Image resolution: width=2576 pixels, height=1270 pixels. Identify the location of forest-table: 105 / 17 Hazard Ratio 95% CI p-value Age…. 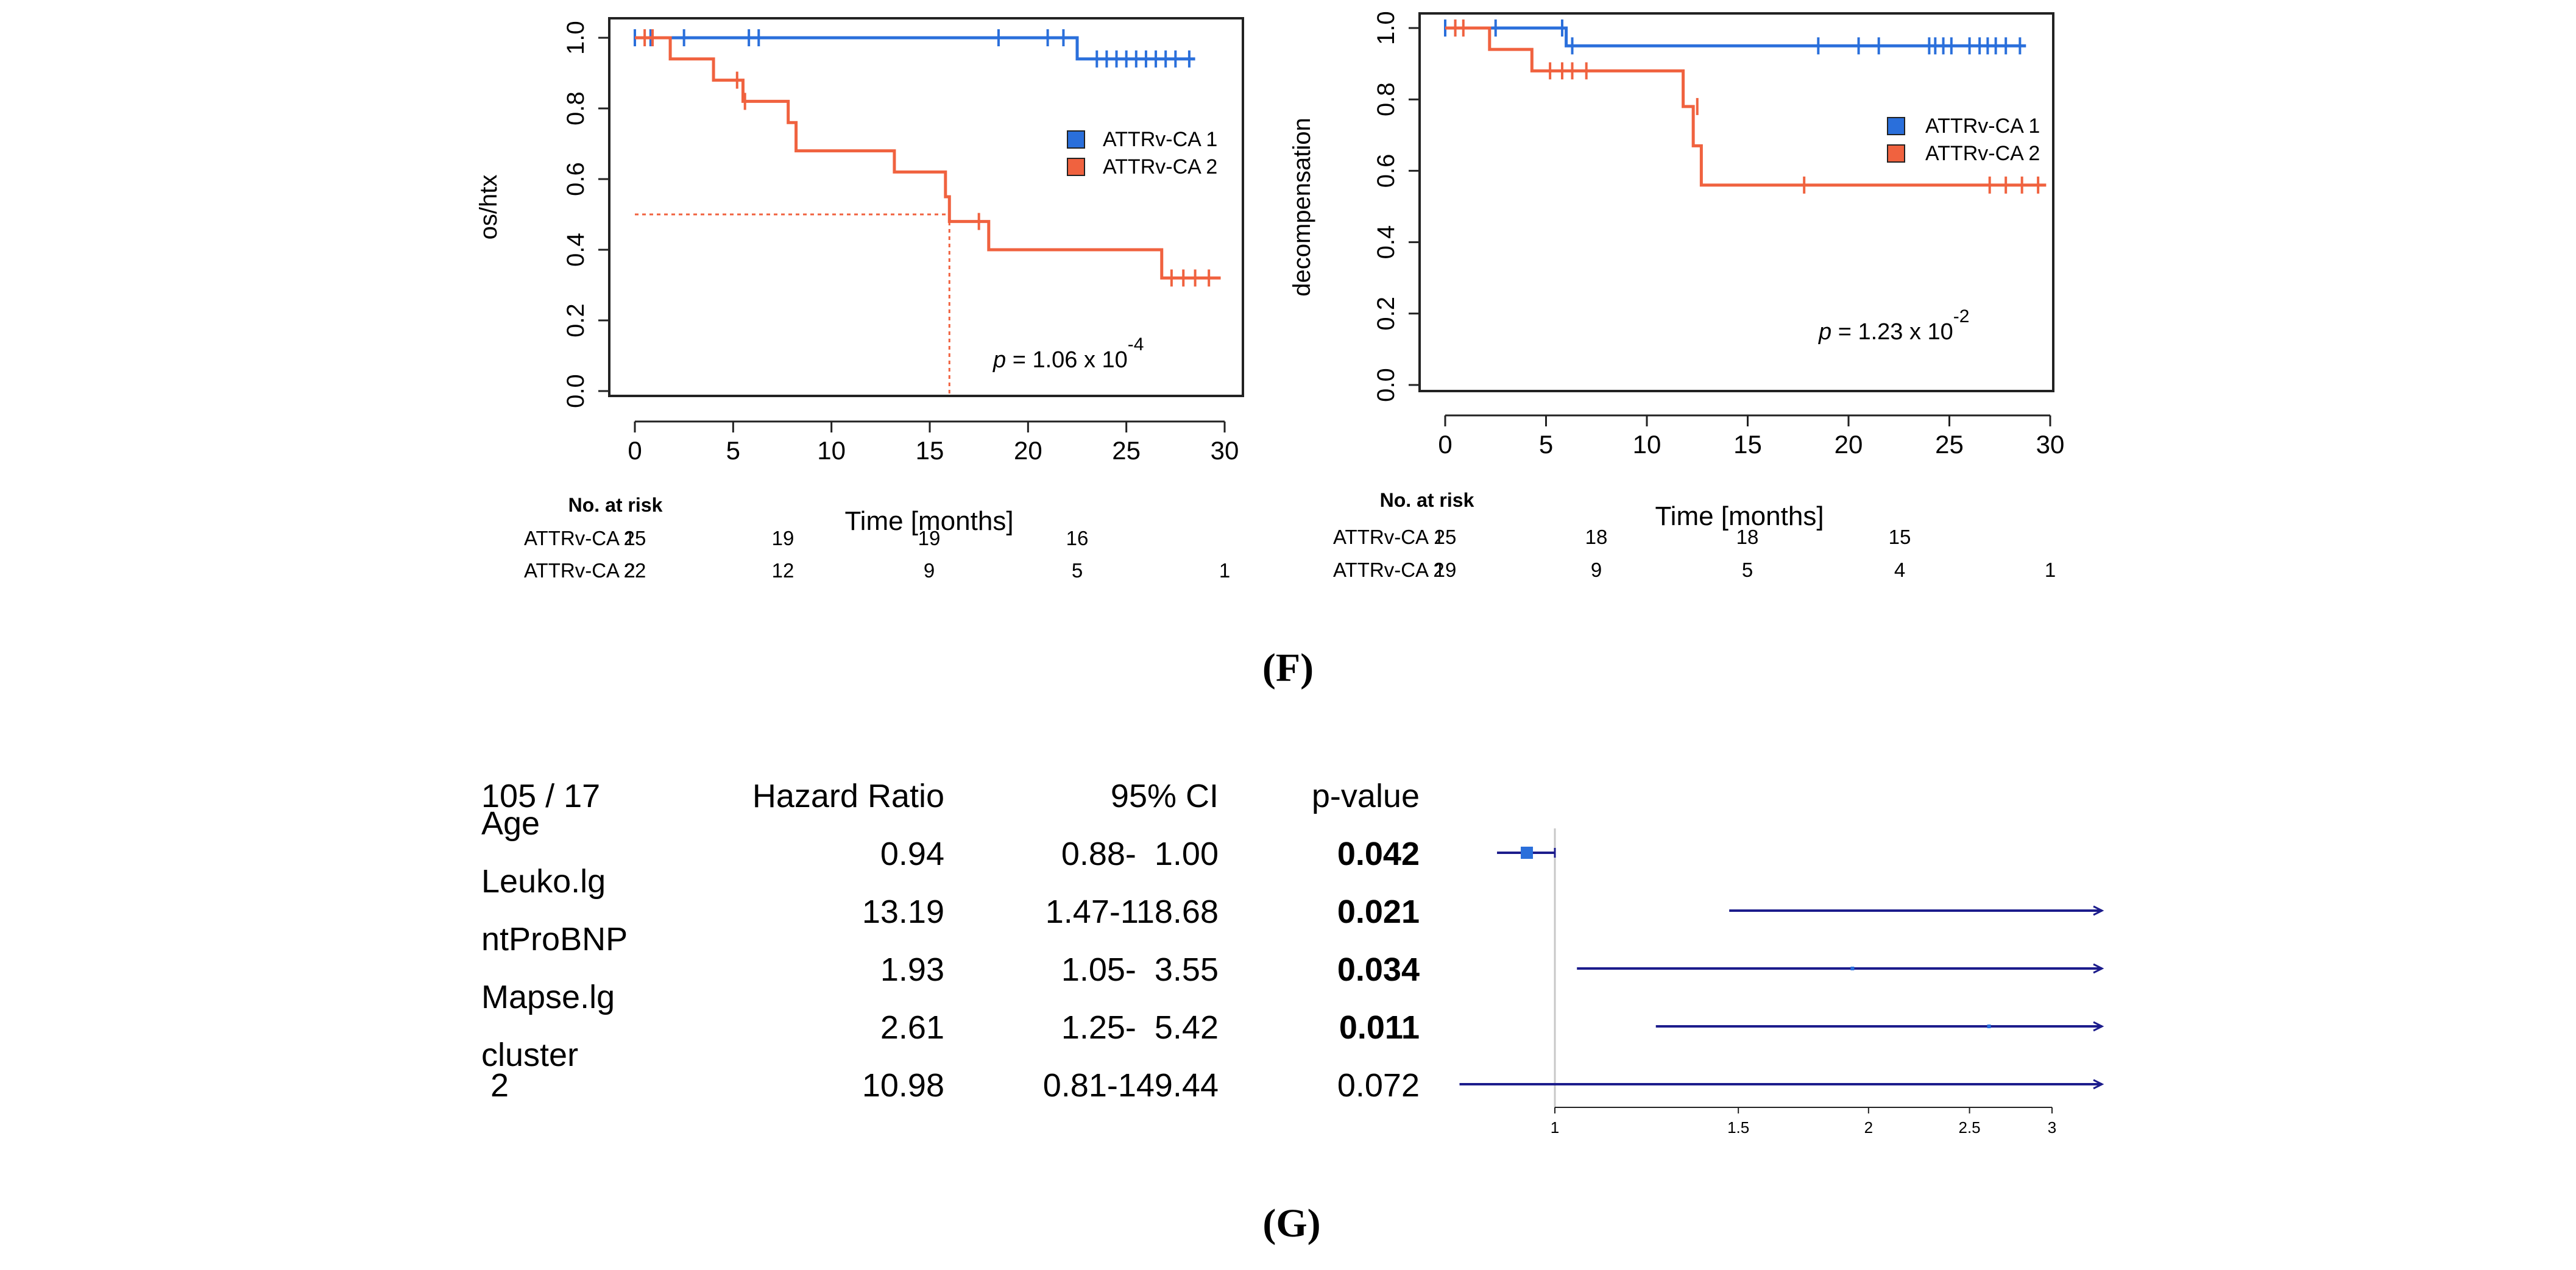
(950, 941).